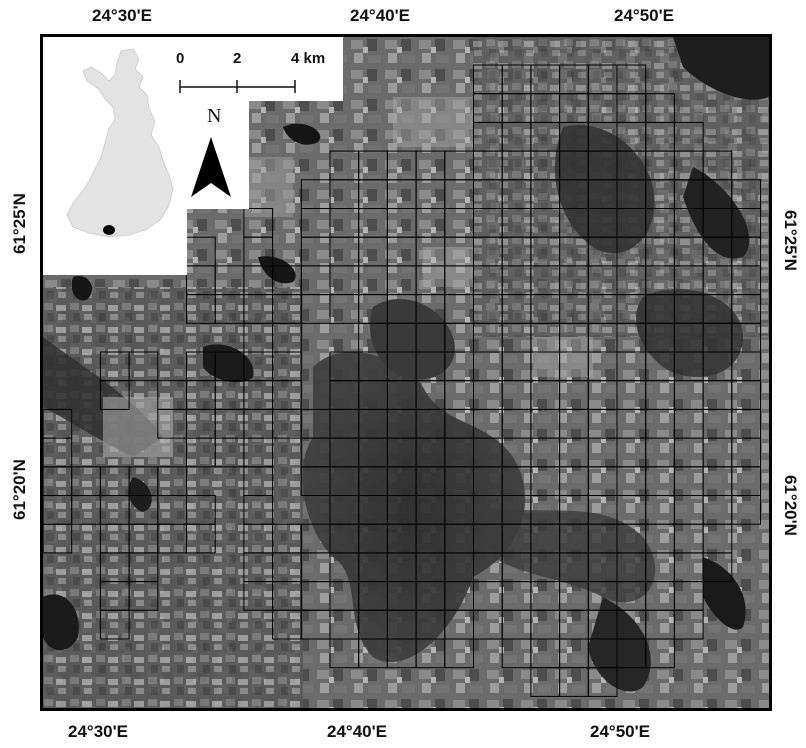 The width and height of the screenshot is (806, 748). What do you see at coordinates (620, 731) in the screenshot?
I see `bottom-lon-label: 24°50'E` at bounding box center [620, 731].